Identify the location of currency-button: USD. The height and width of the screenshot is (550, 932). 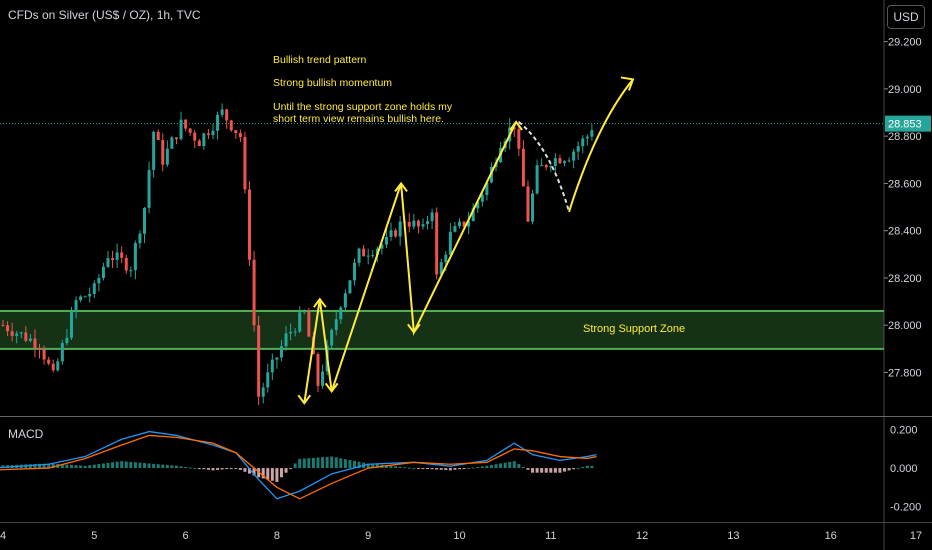
(906, 17).